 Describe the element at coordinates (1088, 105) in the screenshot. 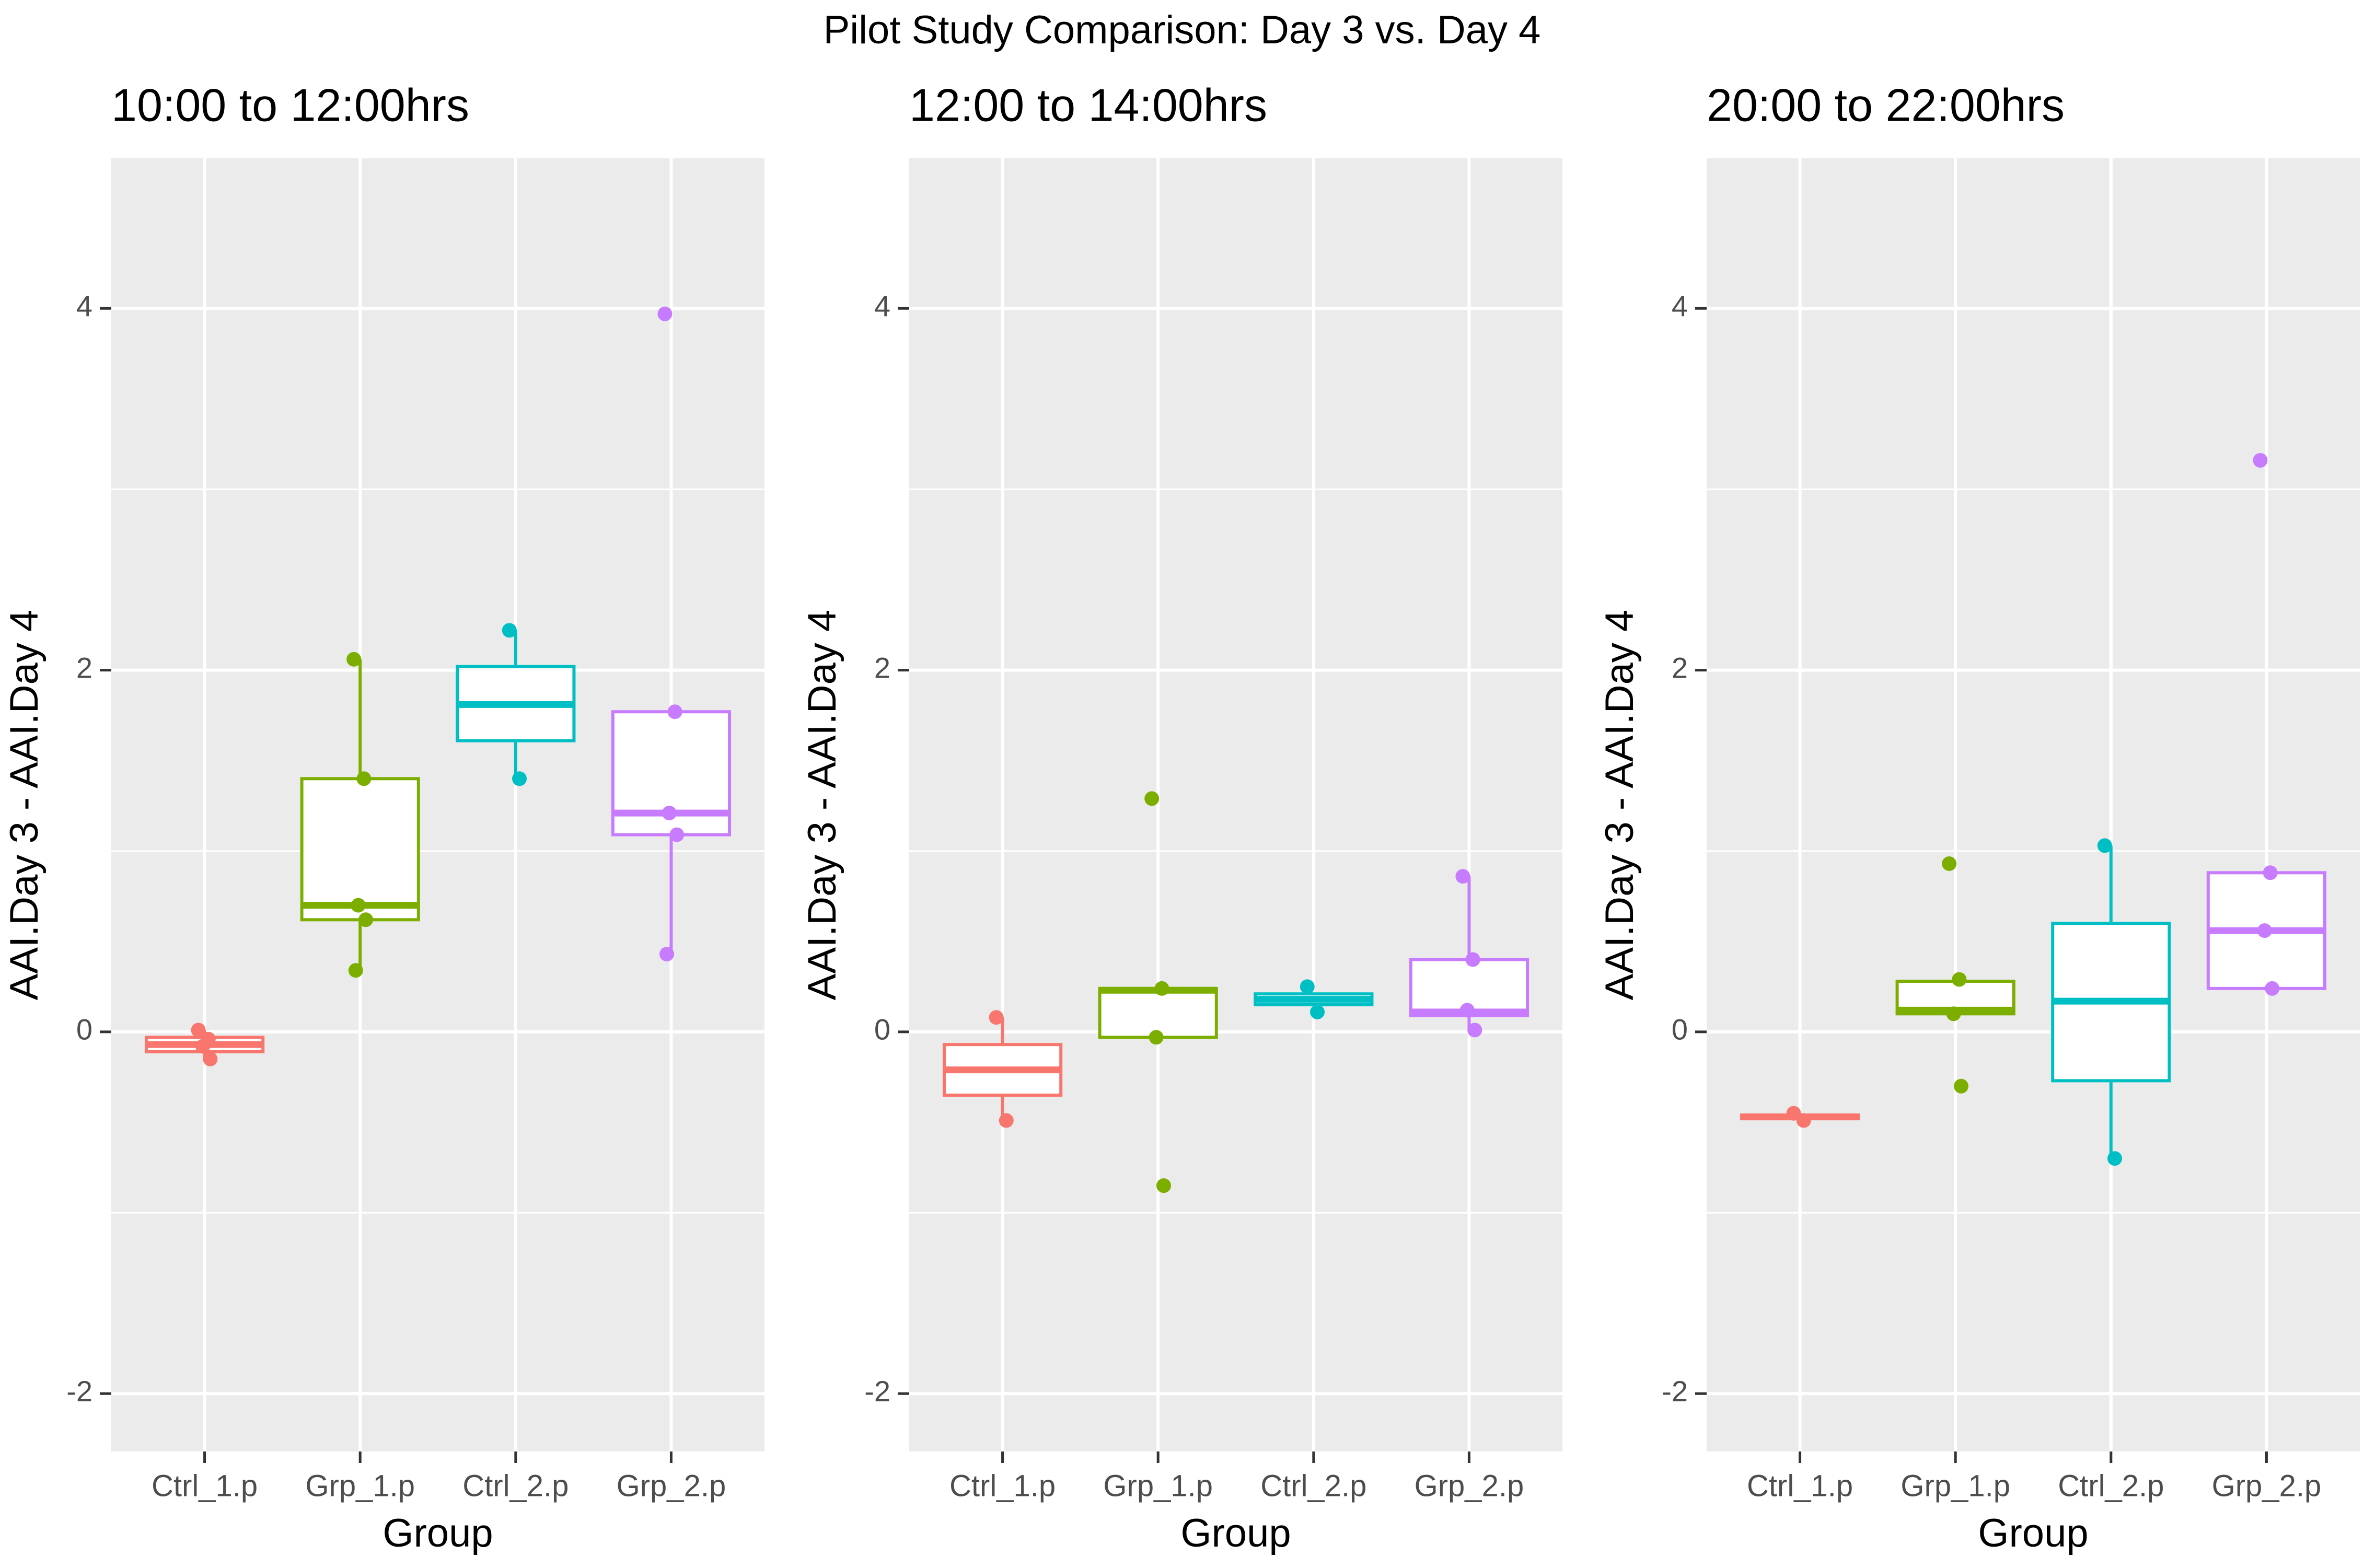

I see `panel-title: 12:00 to 14:00hrs` at that location.